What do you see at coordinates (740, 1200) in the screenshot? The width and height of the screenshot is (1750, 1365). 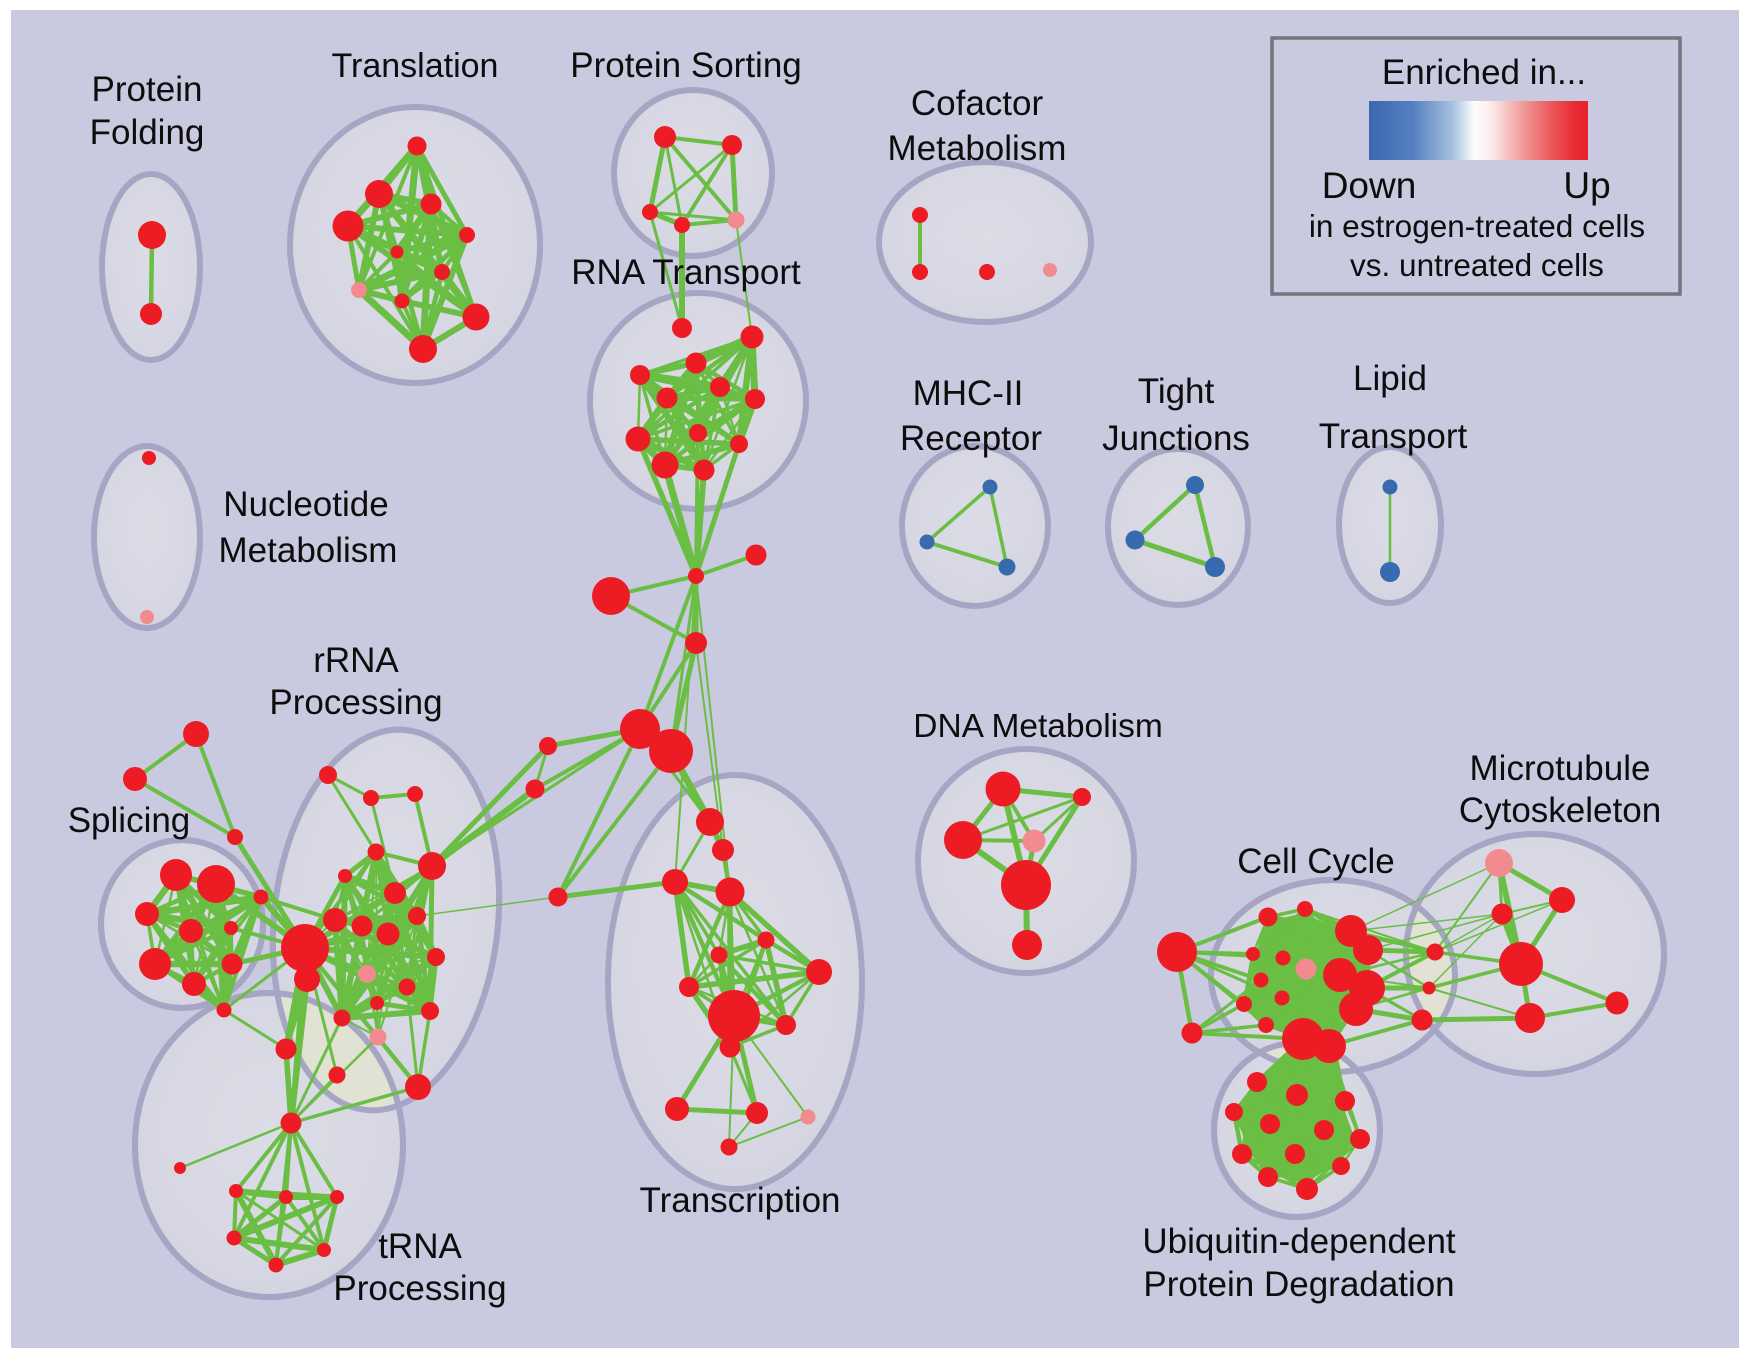 I see `svg-text: Transcription` at bounding box center [740, 1200].